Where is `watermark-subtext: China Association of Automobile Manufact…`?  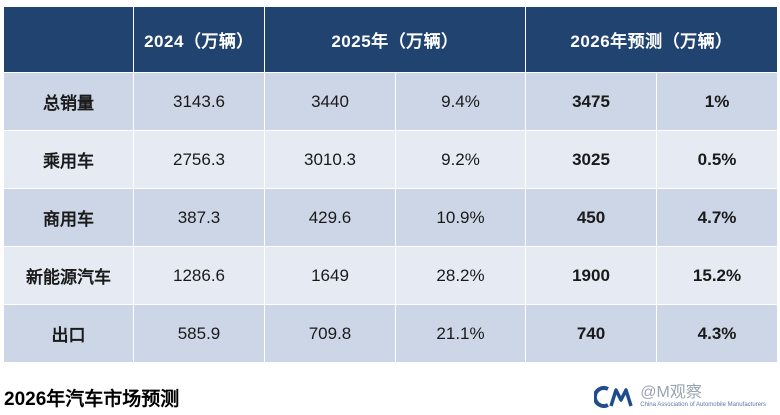 watermark-subtext: China Association of Automobile Manufact… is located at coordinates (703, 405).